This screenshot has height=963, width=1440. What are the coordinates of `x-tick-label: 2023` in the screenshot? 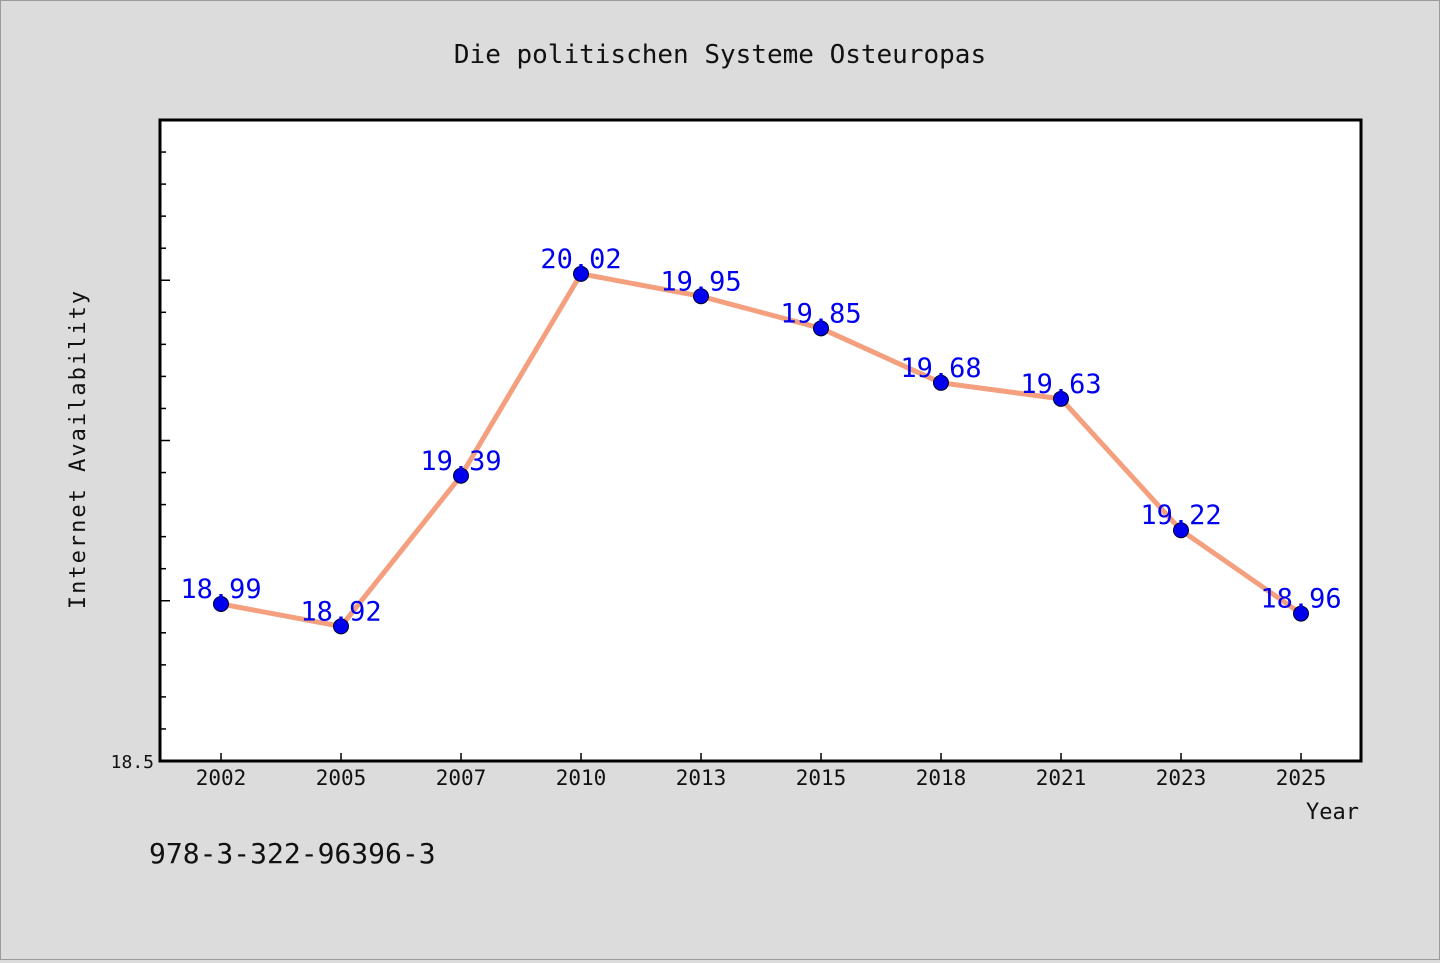 It's located at (1181, 778).